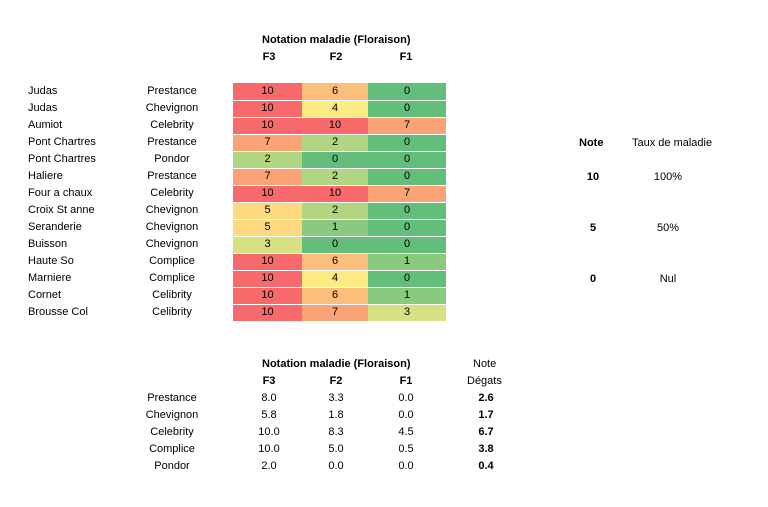 This screenshot has width=768, height=507. Describe the element at coordinates (484, 381) in the screenshot. I see `summary-degats-header: Dégats` at that location.